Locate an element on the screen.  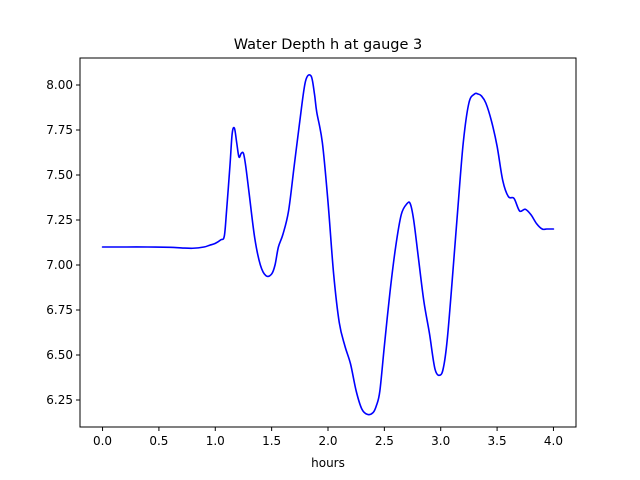
x-tick-label: 2.5 is located at coordinates (384, 441).